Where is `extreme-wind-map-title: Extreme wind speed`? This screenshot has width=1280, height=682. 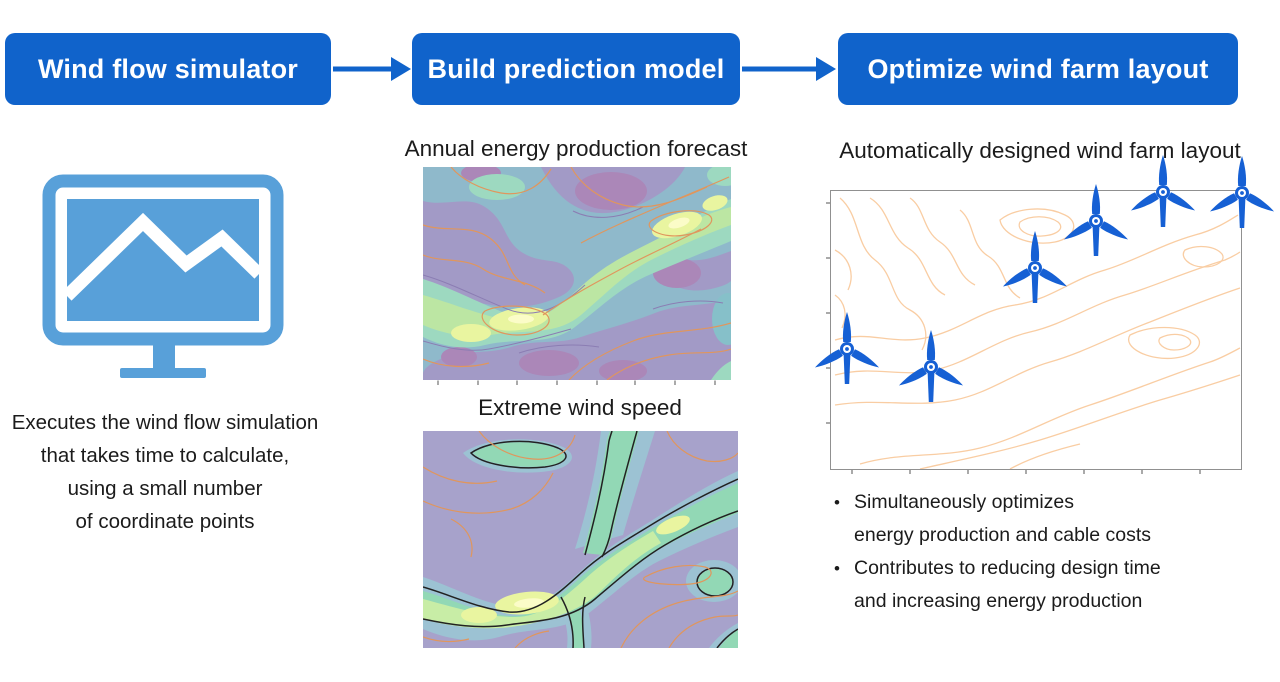
extreme-wind-map-title: Extreme wind speed is located at coordinates (580, 407).